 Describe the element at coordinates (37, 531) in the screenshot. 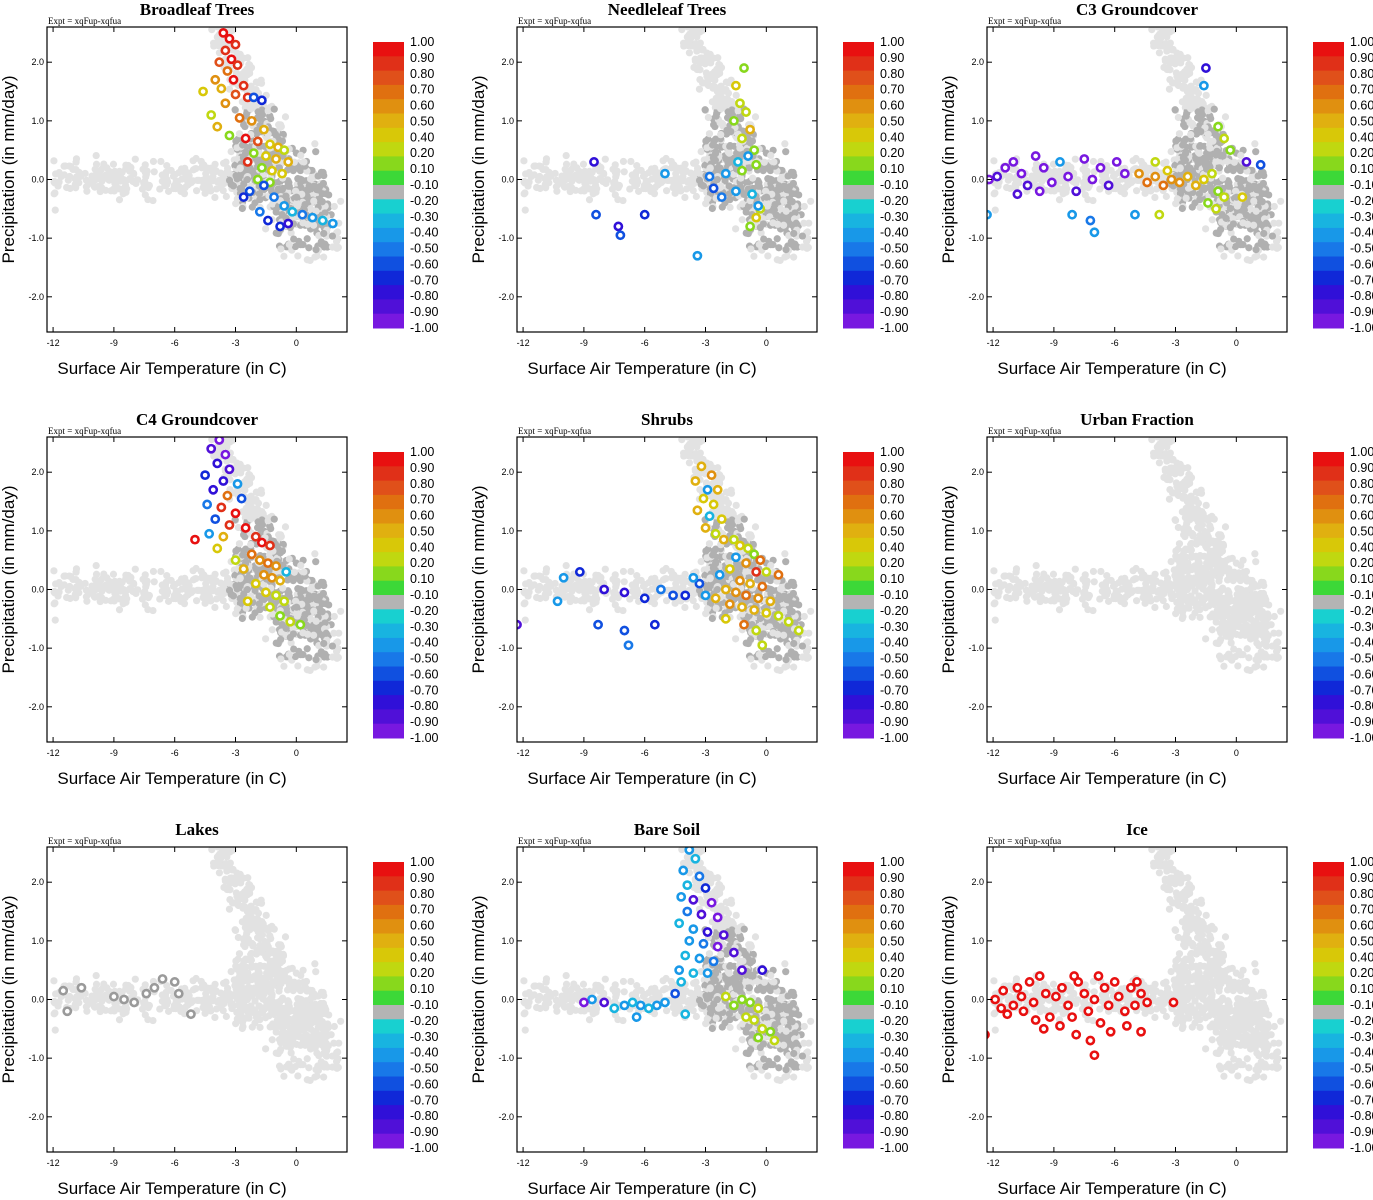

I see `y-tick-label: 1.0` at that location.